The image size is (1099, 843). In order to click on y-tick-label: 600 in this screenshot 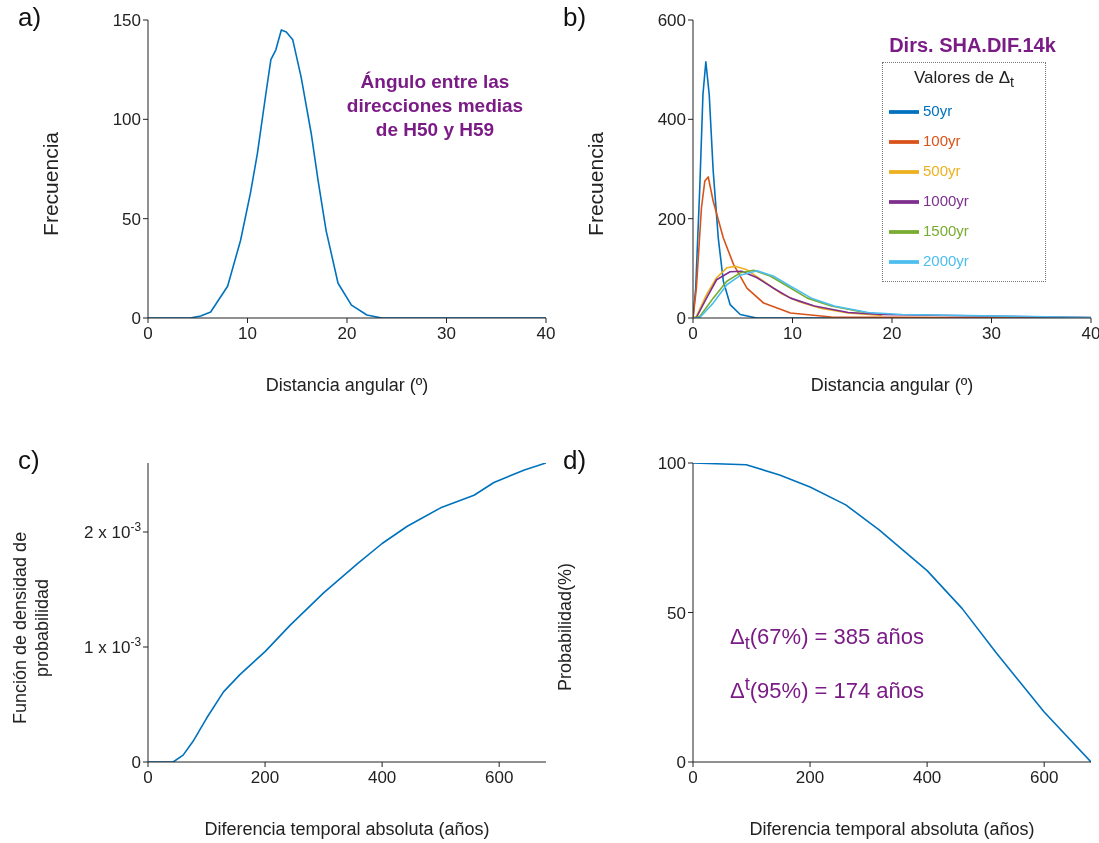, I will do `click(671, 21)`.